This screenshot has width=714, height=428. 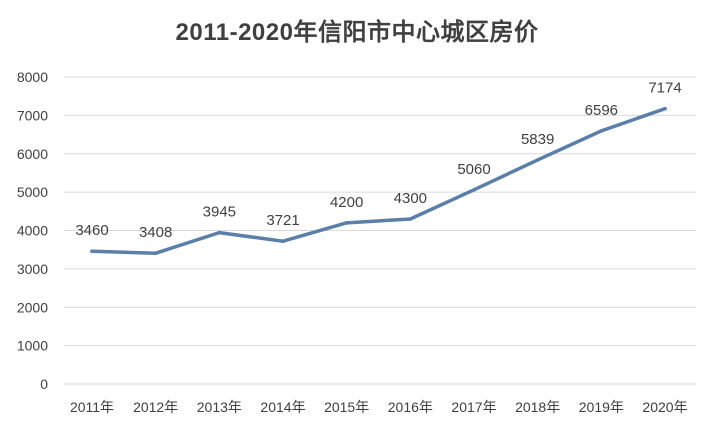 What do you see at coordinates (282, 407) in the screenshot?
I see `x-tick-label: 2014年` at bounding box center [282, 407].